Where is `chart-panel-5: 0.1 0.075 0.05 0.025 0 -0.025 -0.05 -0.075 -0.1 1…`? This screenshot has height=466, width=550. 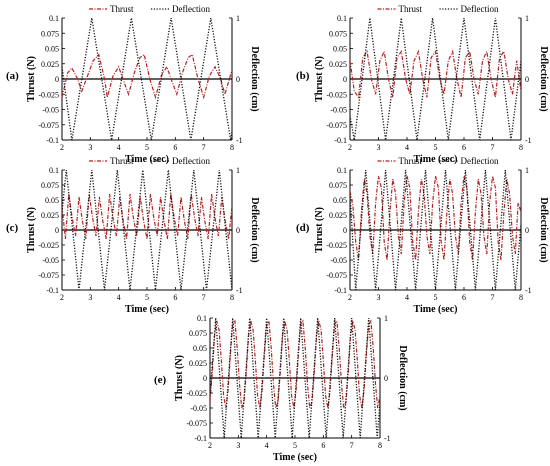
chart-panel-5: 0.1 0.075 0.05 0.025 0 -0.025 -0.05 -0.075 -0.1 1… is located at coordinates (281, 388).